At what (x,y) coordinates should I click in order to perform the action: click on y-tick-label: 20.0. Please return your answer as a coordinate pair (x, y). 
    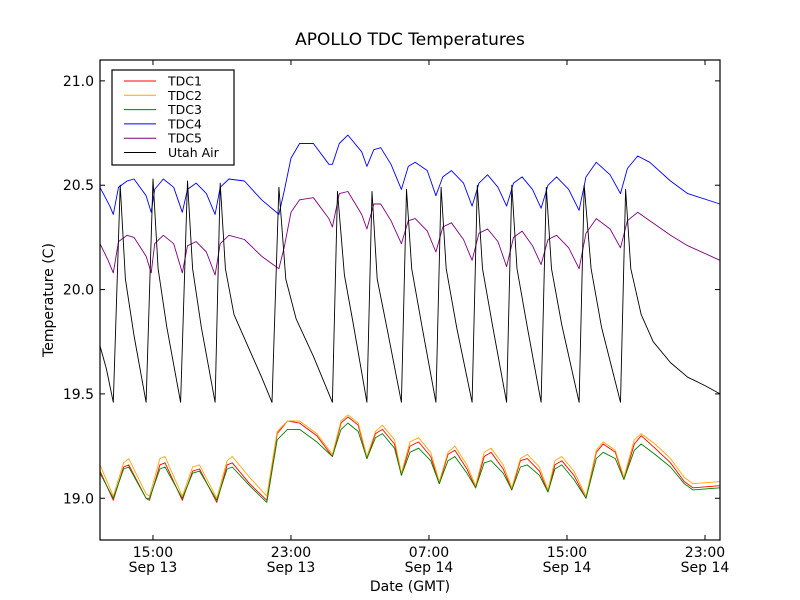
    Looking at the image, I should click on (78, 291).